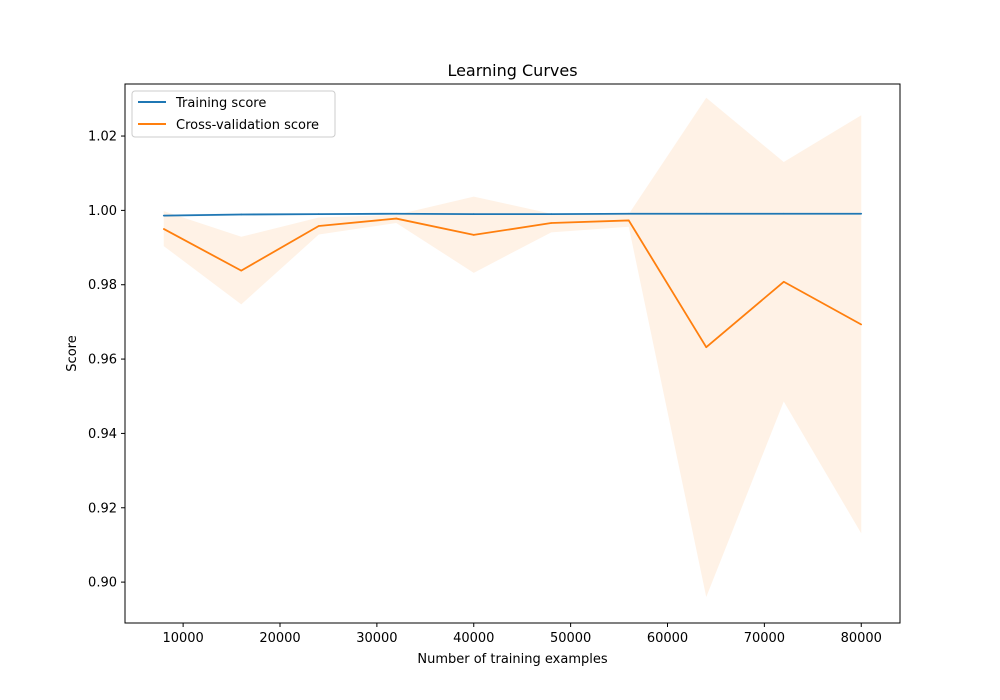 The width and height of the screenshot is (1000, 700). Describe the element at coordinates (182, 638) in the screenshot. I see `x-tick-label: 10000` at that location.